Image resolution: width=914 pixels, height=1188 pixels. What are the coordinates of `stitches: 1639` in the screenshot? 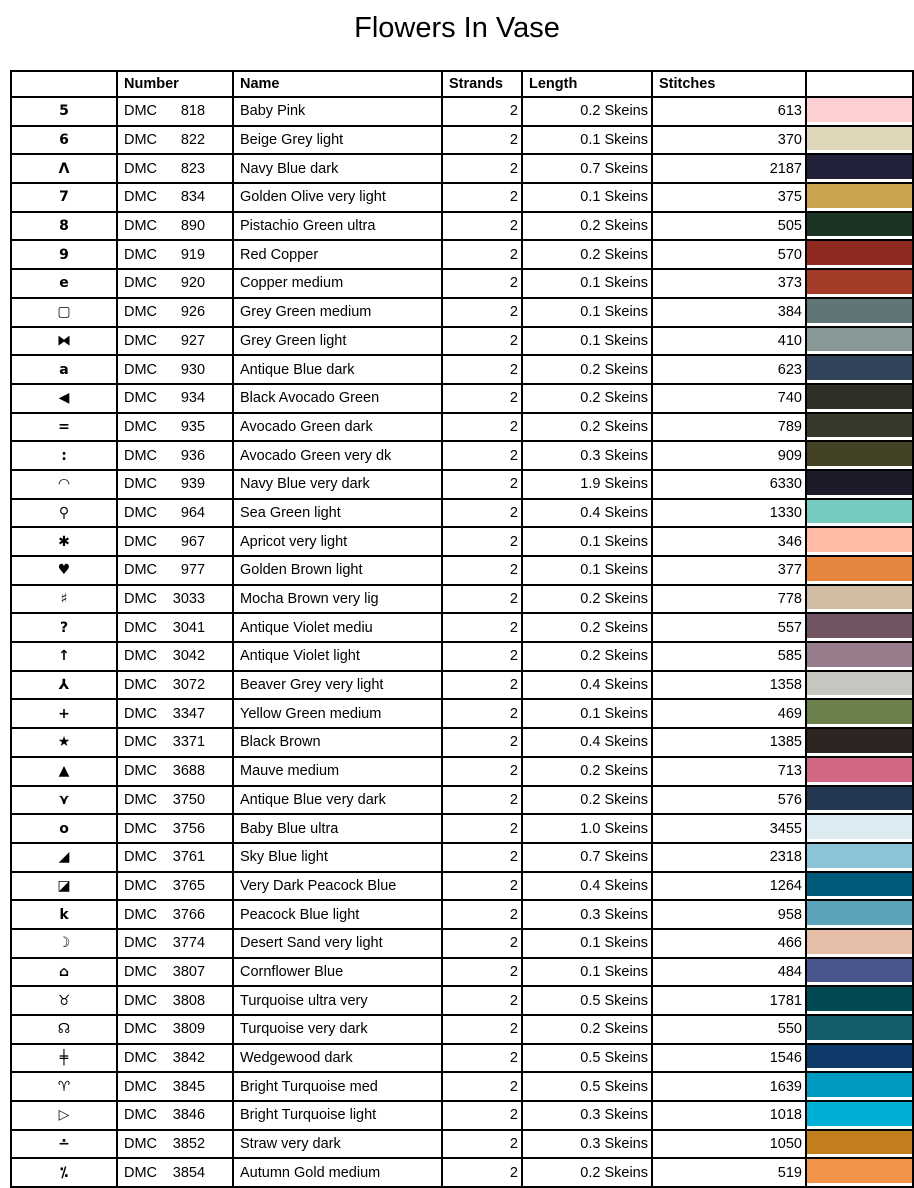 It's located at (729, 1087).